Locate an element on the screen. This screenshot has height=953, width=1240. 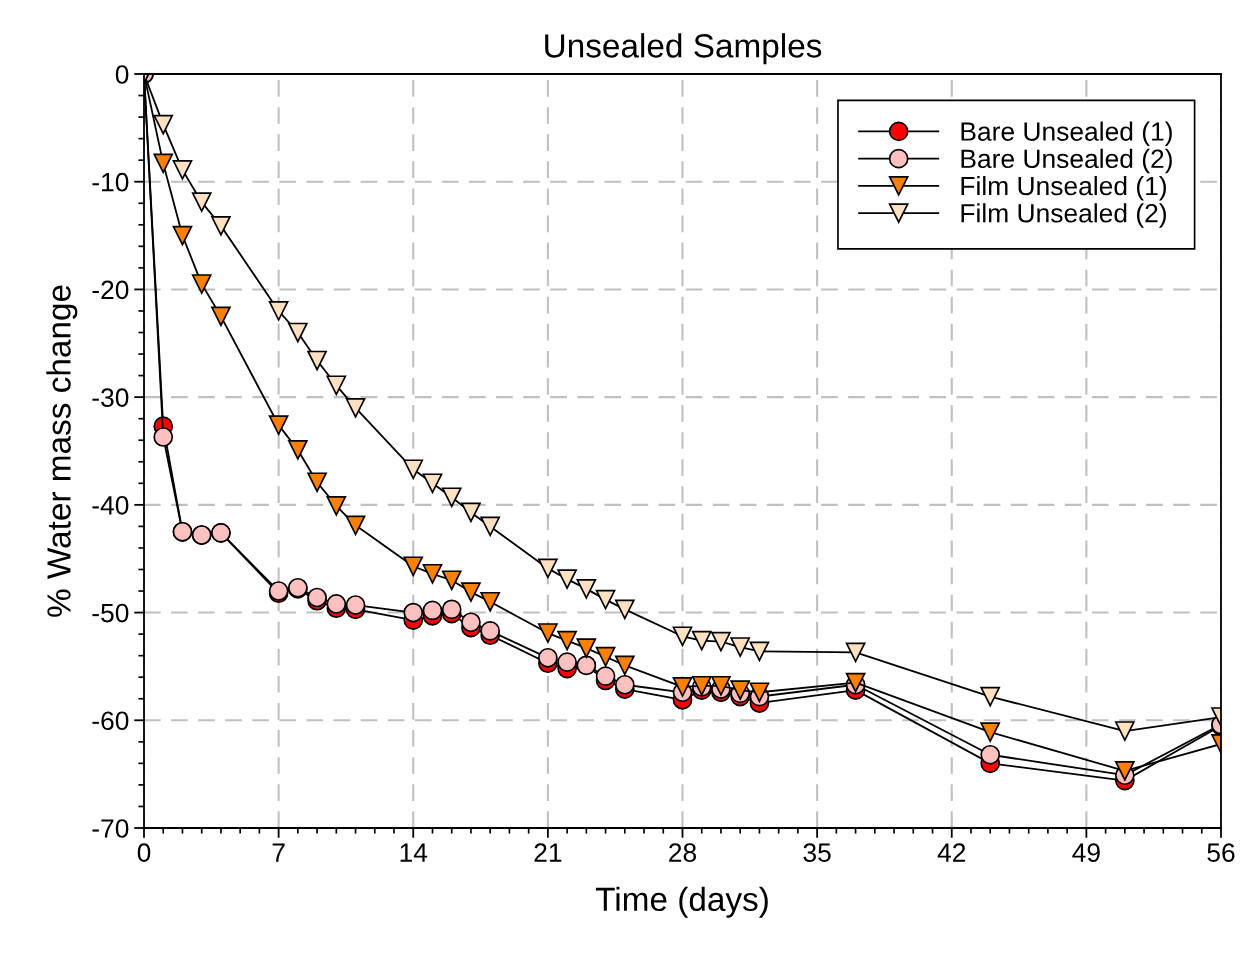
x-tick-label: 35 is located at coordinates (817, 852).